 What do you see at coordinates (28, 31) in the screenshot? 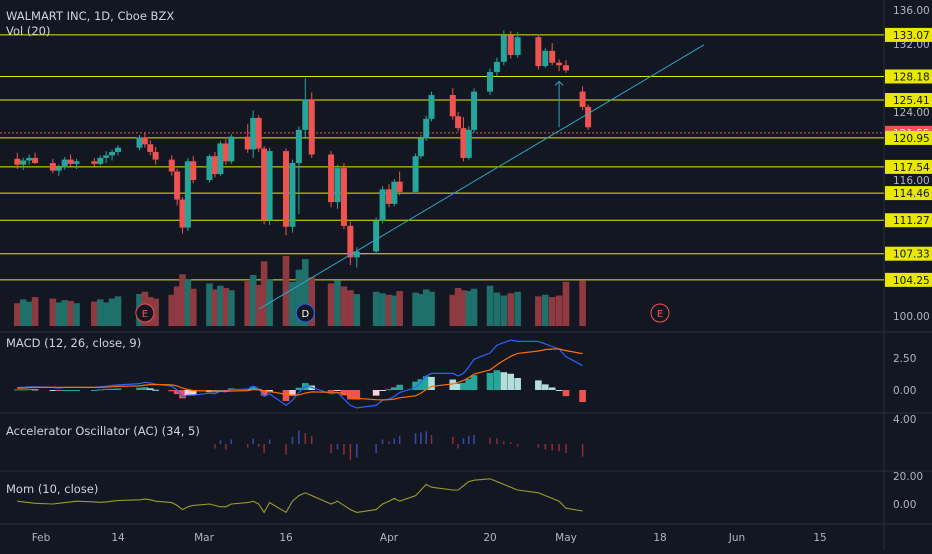
I see `volume-indicator-label: Vol (20)` at bounding box center [28, 31].